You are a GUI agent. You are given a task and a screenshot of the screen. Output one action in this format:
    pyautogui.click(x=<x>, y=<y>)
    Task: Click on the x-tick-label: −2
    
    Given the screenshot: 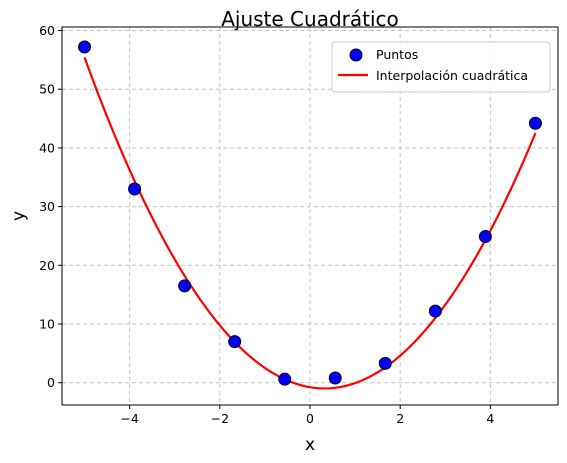 What is the action you would take?
    pyautogui.click(x=220, y=418)
    